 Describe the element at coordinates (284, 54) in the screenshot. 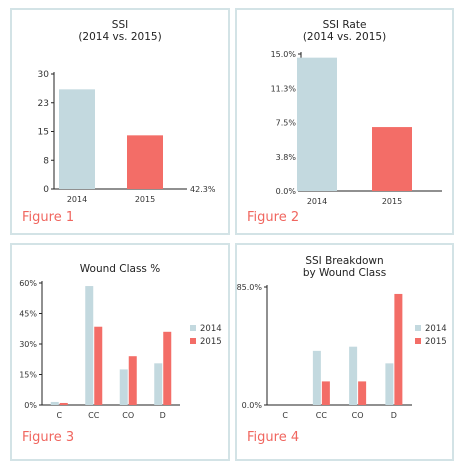

I see `y-tick-label: 15.0%` at that location.